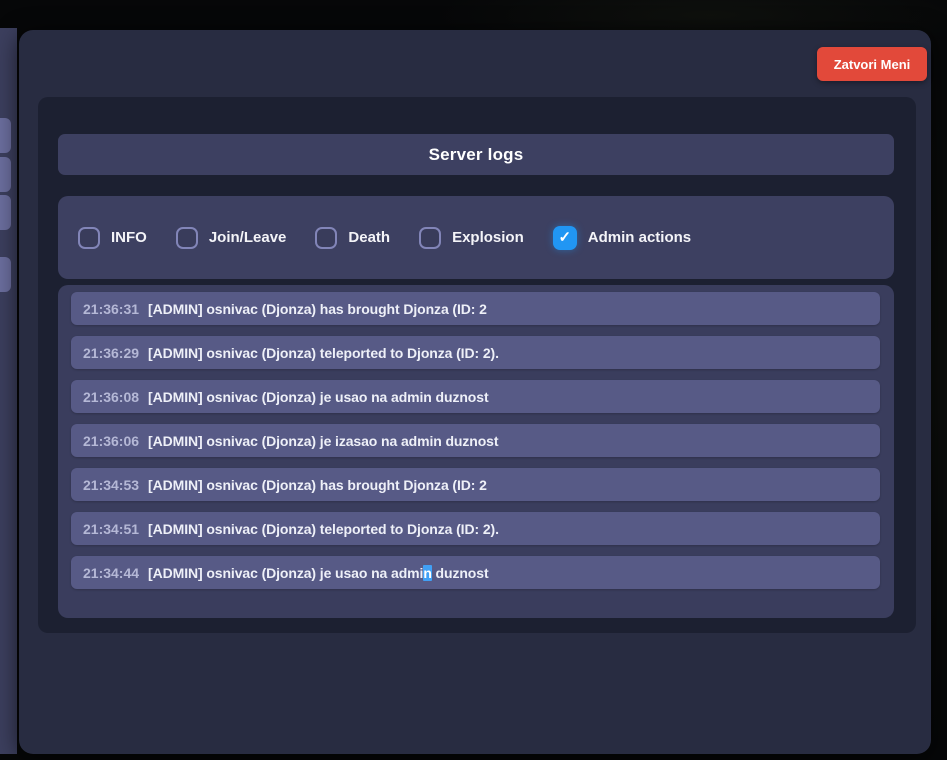 The image size is (947, 760). Describe the element at coordinates (460, 572) in the screenshot. I see `log-message-text: duznost` at that location.